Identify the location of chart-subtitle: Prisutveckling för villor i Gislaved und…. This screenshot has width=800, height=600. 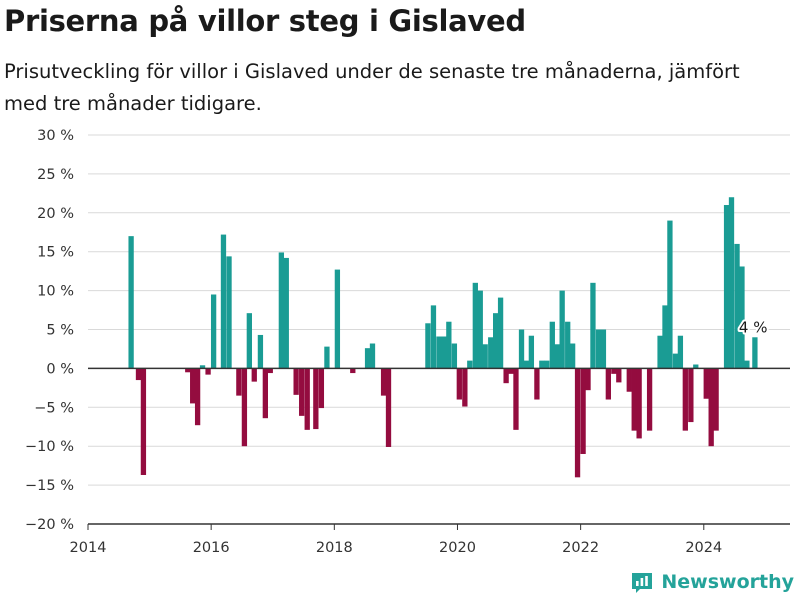
(372, 87).